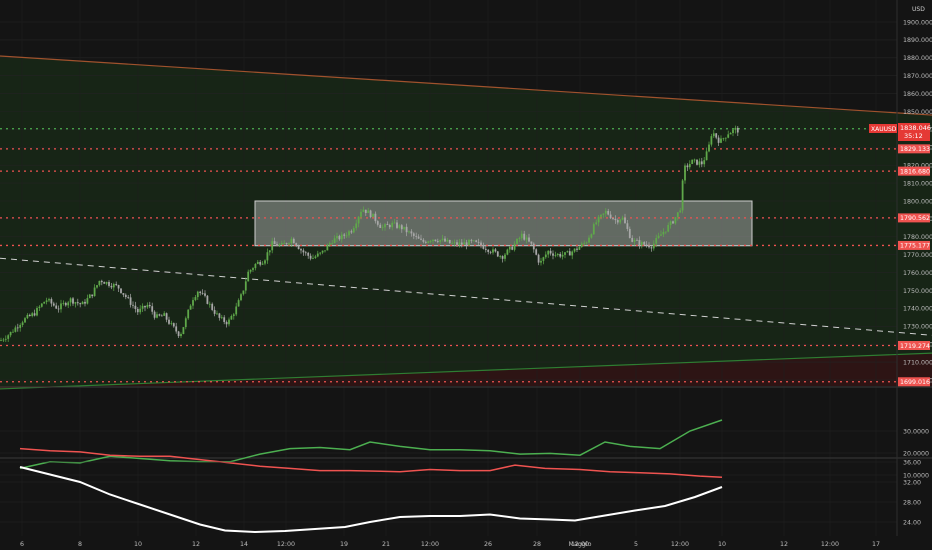  I want to click on dmi-pane, so click(448, 448).